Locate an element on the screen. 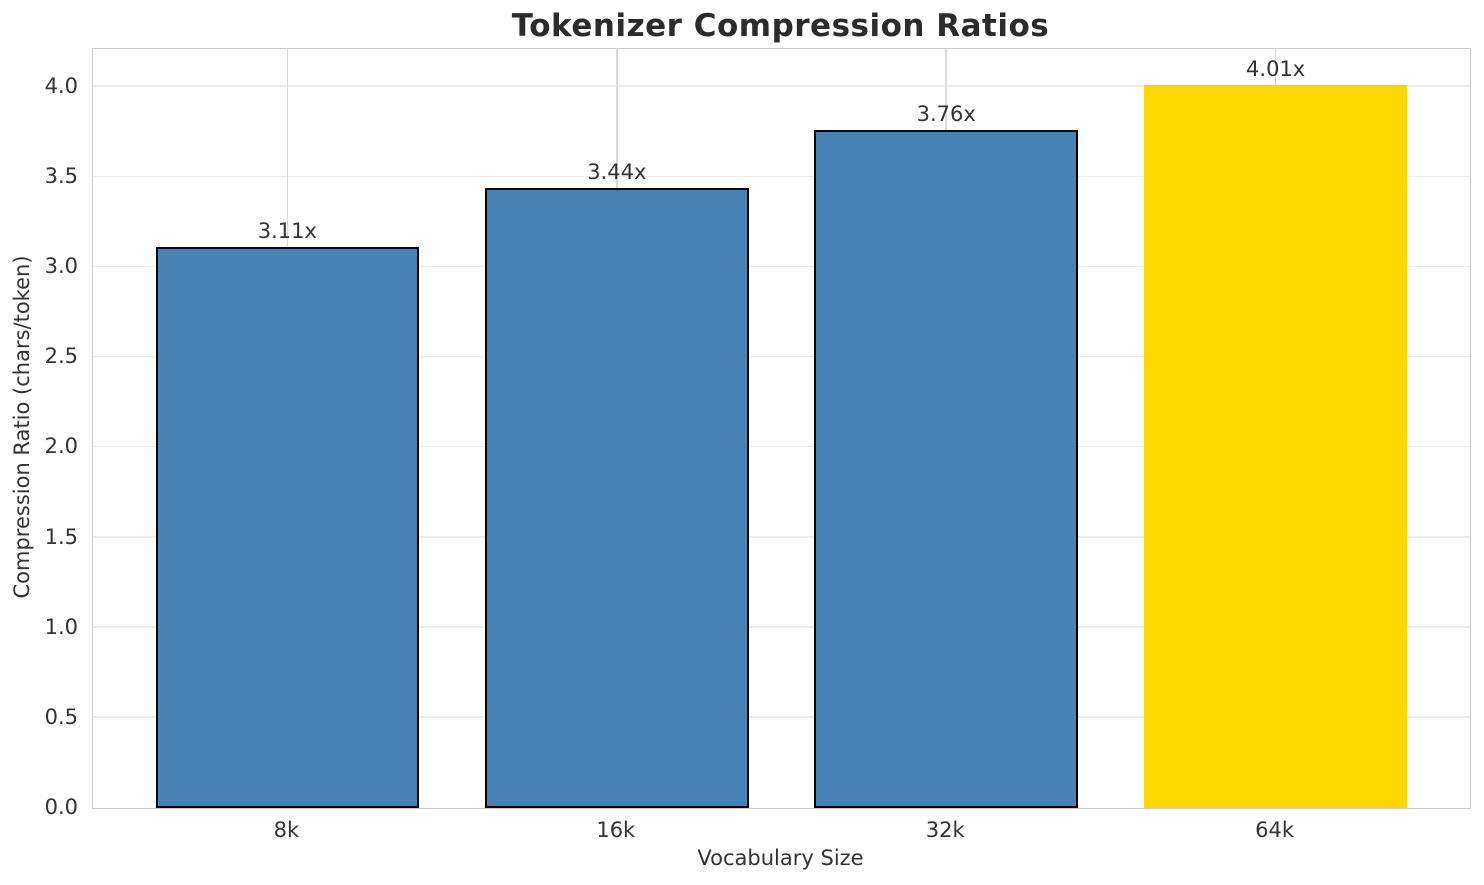 This screenshot has width=1484, height=885. bar-value-label: 4.01x is located at coordinates (1276, 69).